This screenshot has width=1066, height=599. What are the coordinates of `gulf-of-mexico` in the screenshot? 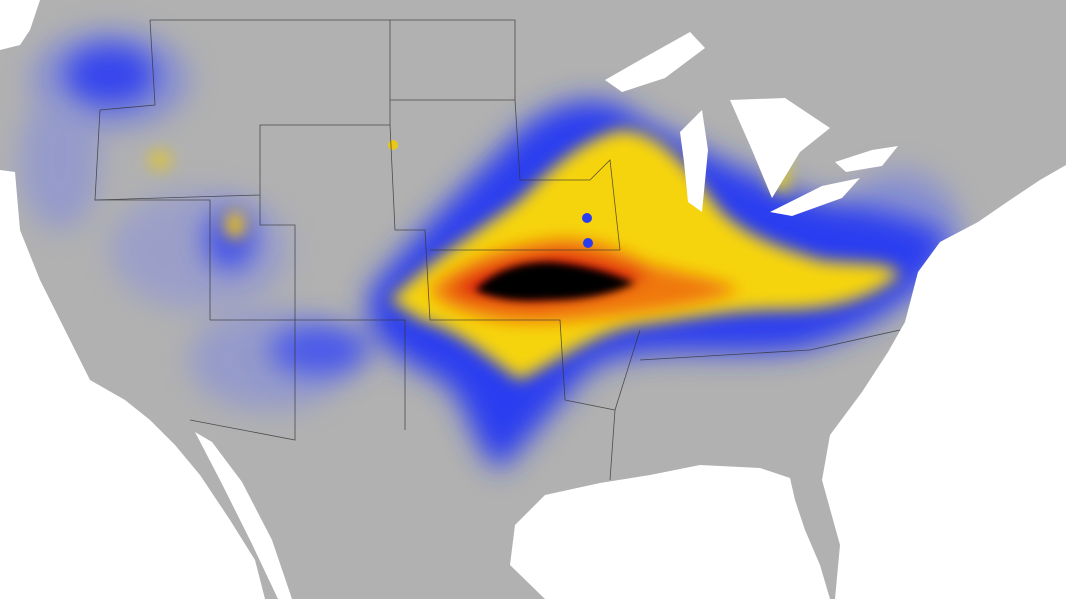 It's located at (670, 532).